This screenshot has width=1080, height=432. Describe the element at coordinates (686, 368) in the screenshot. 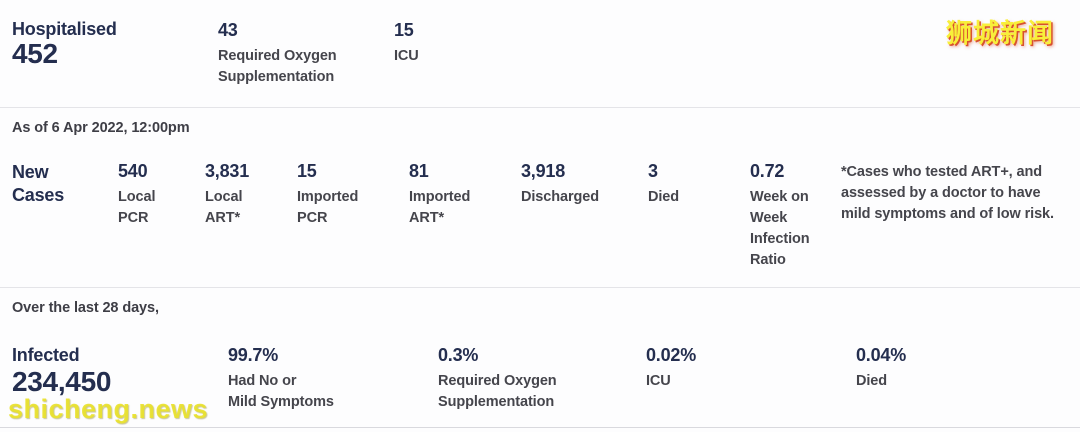

I see `stat-icu-28d: 0.02% ICU` at that location.